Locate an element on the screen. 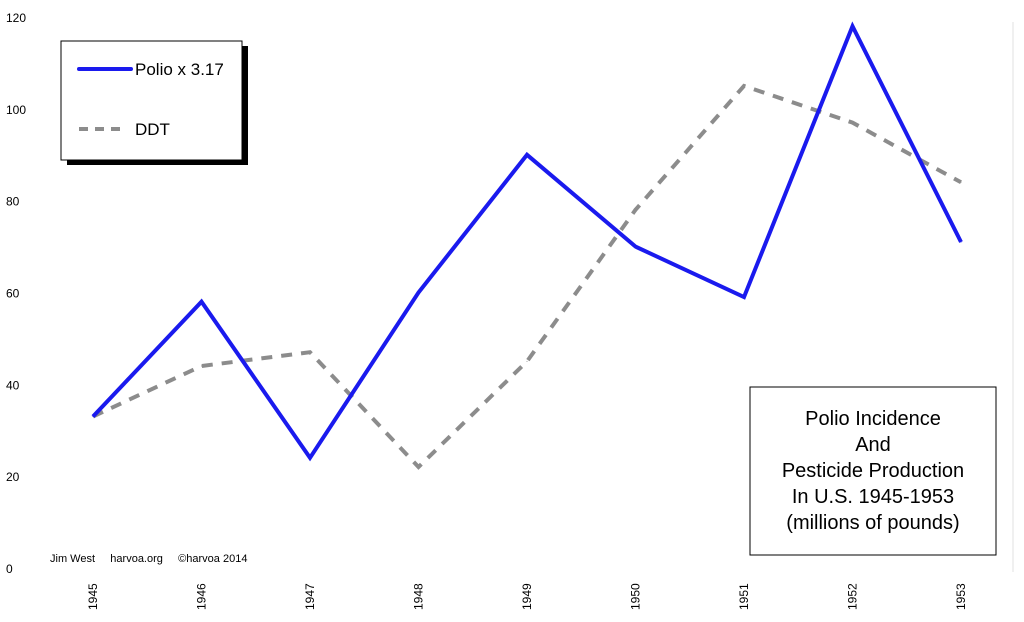  x-tick-labels: 1945 1946 1947 1948 1949 1950 1951 1952 1953 is located at coordinates (527, 596).